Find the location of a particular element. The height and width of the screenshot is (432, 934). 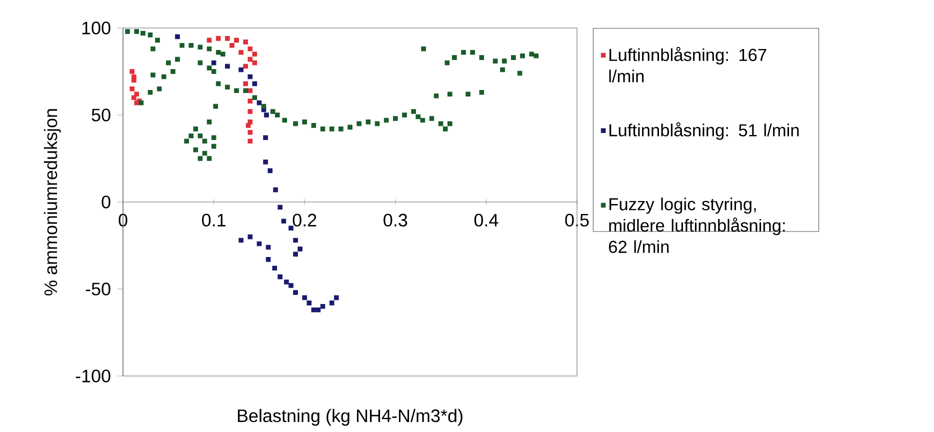

x-tick-label: 0 is located at coordinates (123, 220).